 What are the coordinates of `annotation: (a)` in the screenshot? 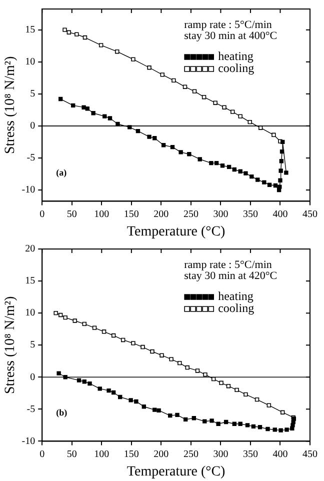 It's located at (61, 173).